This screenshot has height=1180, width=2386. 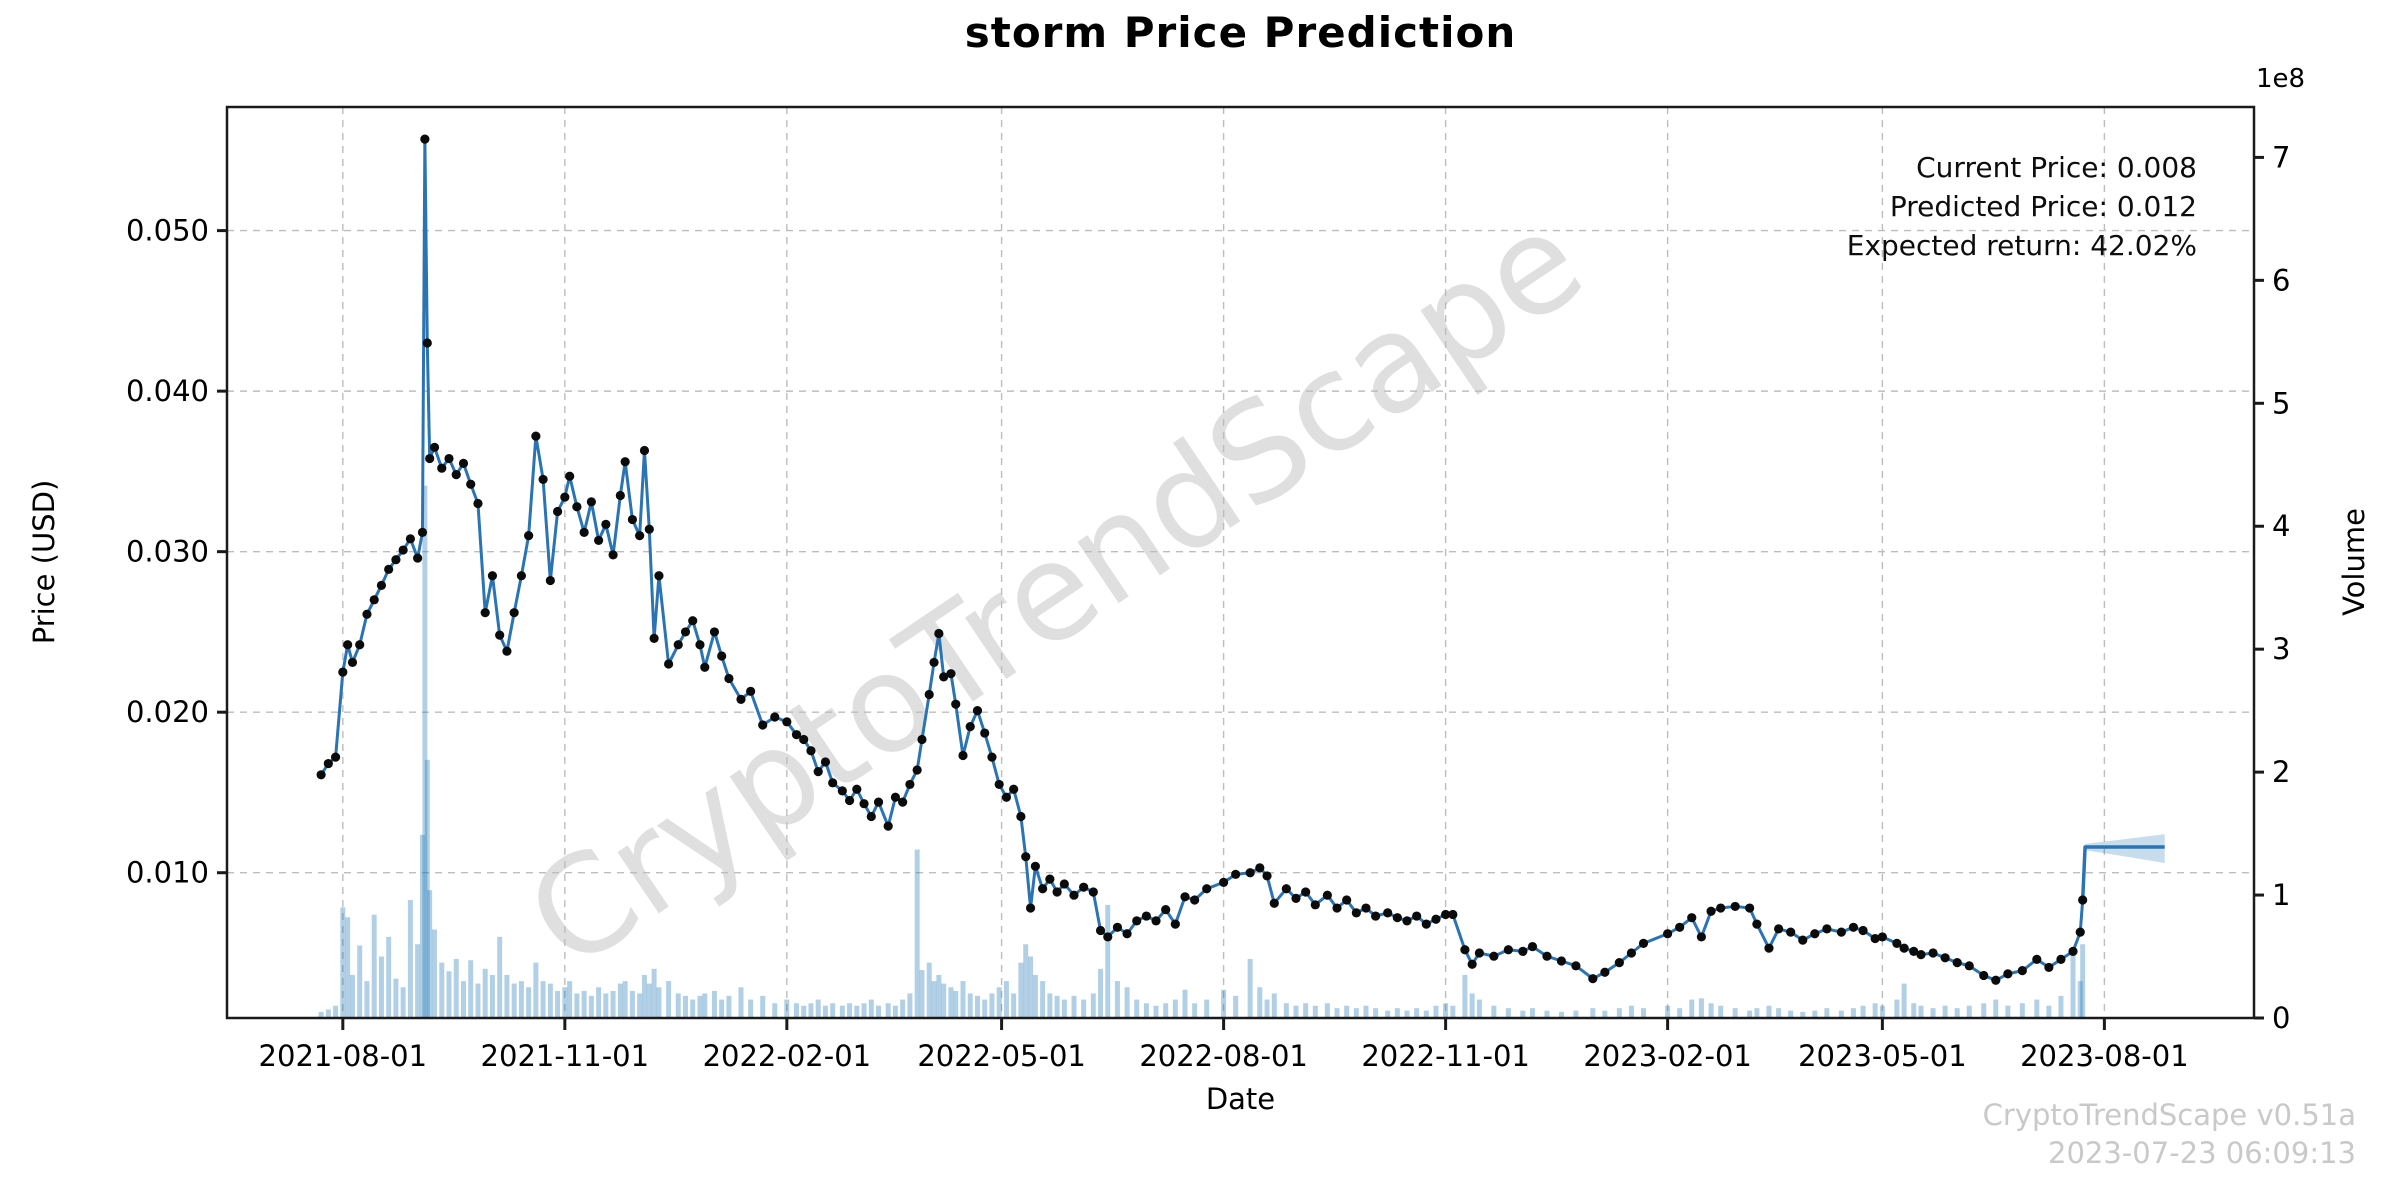 I want to click on prediction-line-layer, so click(x=2122, y=873).